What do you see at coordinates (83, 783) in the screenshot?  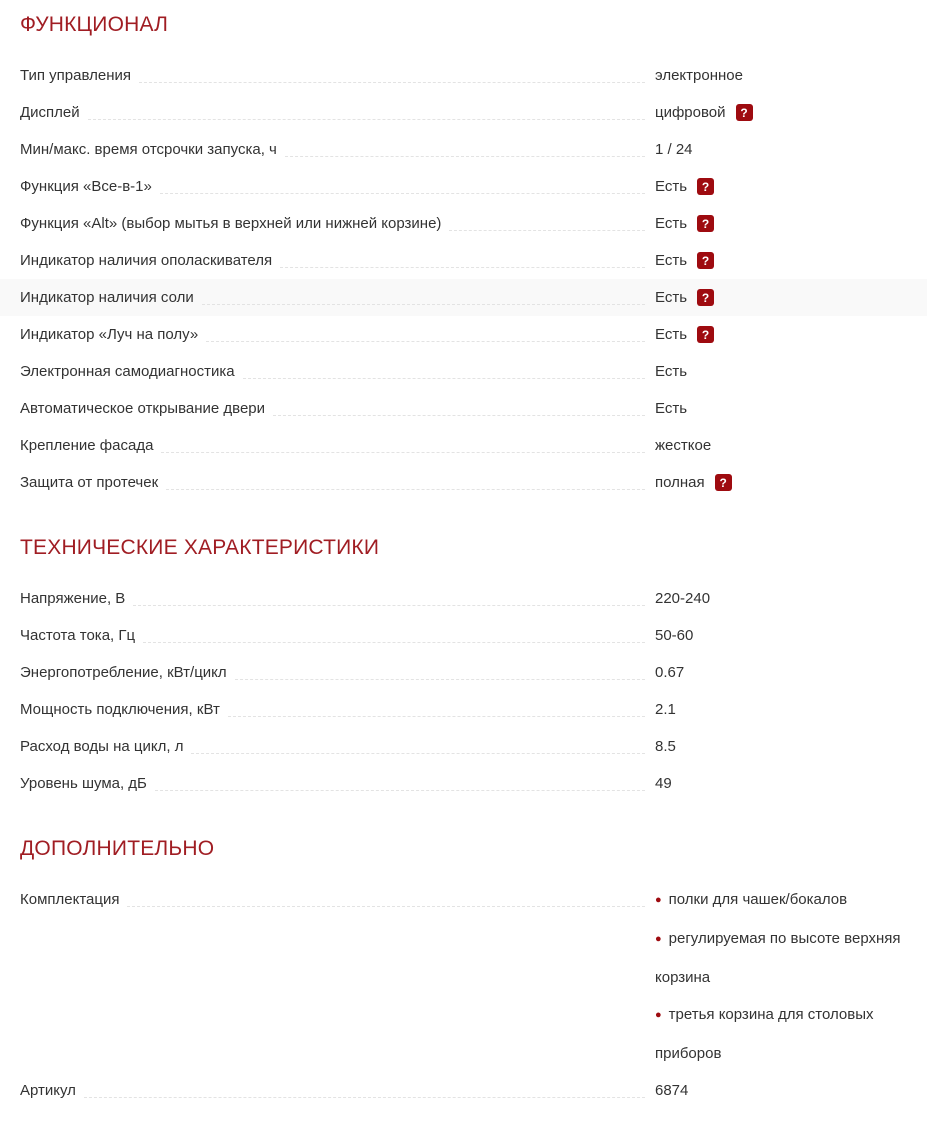 I see `spec-label: Уровень шума, дБ` at bounding box center [83, 783].